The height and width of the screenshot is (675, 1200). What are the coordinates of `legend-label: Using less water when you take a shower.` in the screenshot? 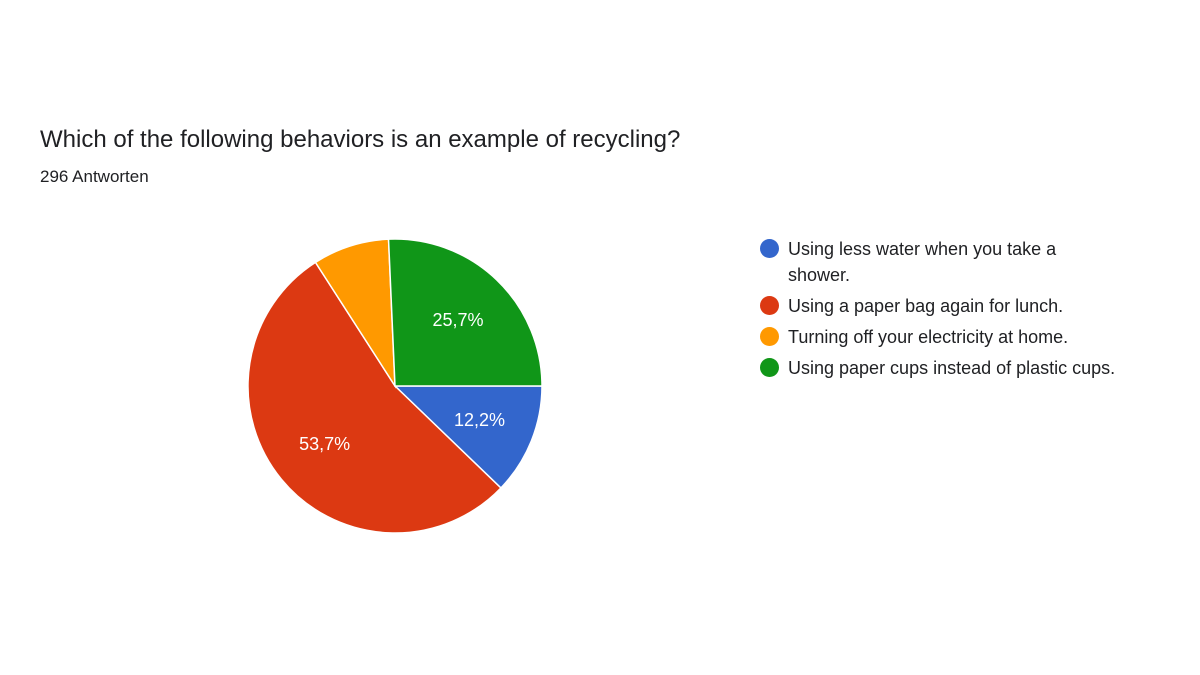 It's located at (922, 262).